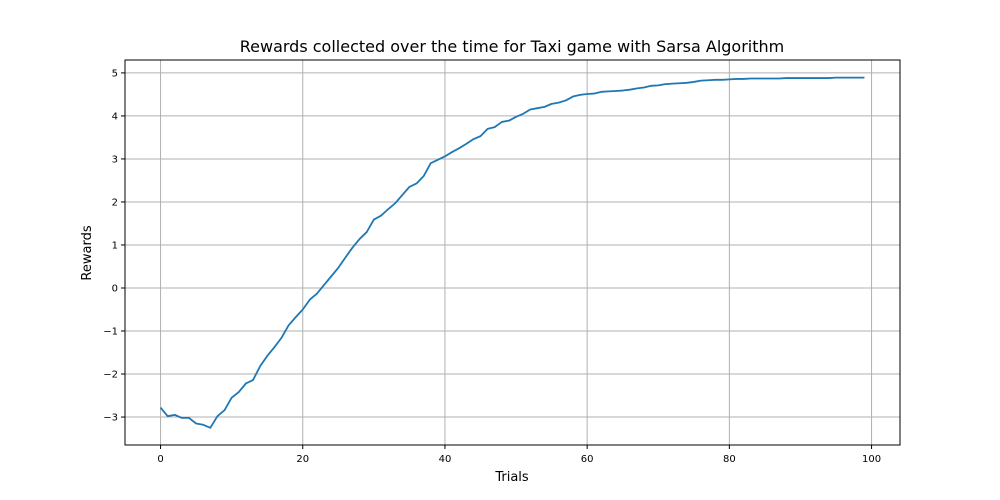  Describe the element at coordinates (160, 459) in the screenshot. I see `x-tick-label: 0` at that location.